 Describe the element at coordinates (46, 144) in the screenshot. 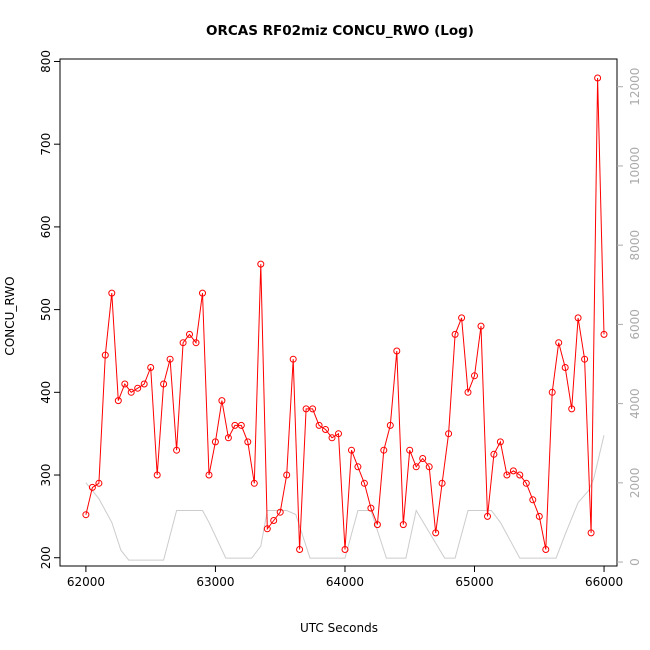

I see `y-tick-label: 700` at that location.